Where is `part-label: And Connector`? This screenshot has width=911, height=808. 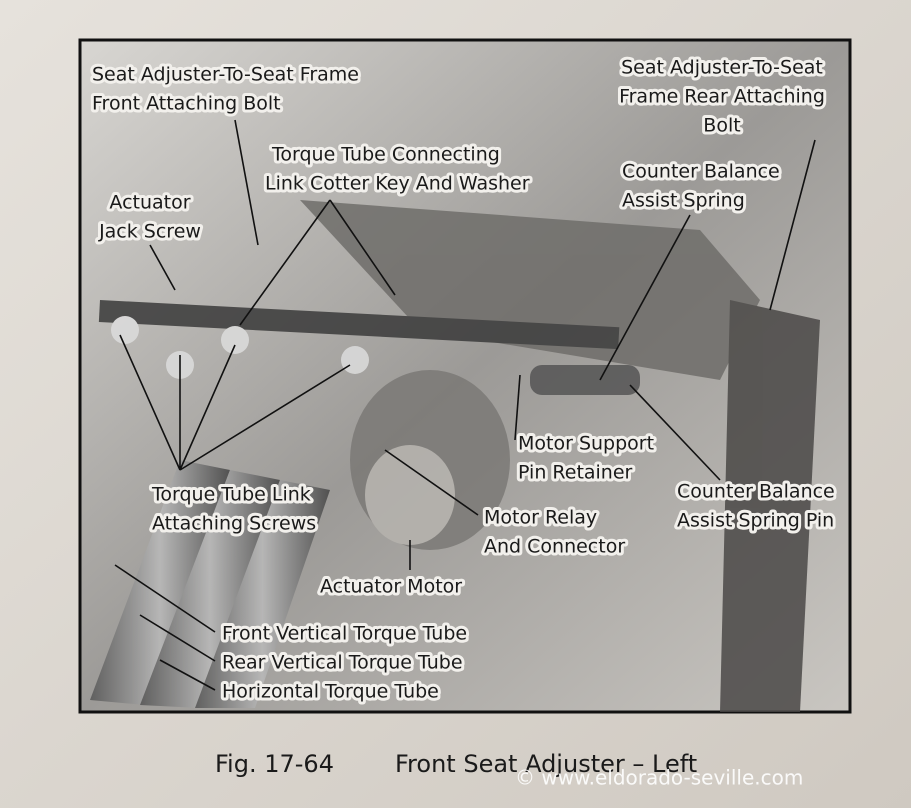
part-label: And Connector is located at coordinates (554, 547).